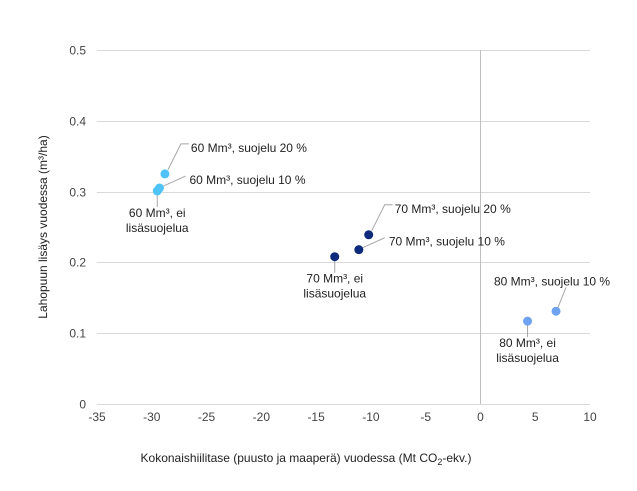  What do you see at coordinates (334, 286) in the screenshot?
I see `data-label: 70 Mm³, ei lisäsuojelua` at bounding box center [334, 286].